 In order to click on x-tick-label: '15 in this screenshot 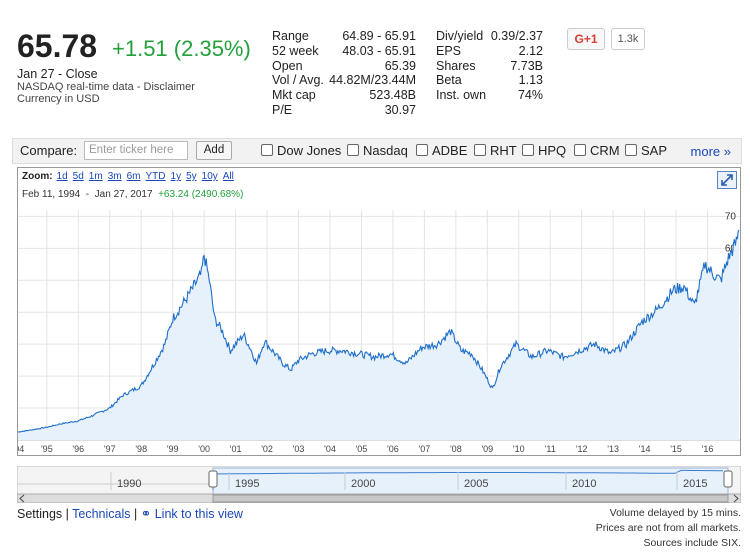, I will do `click(676, 449)`.